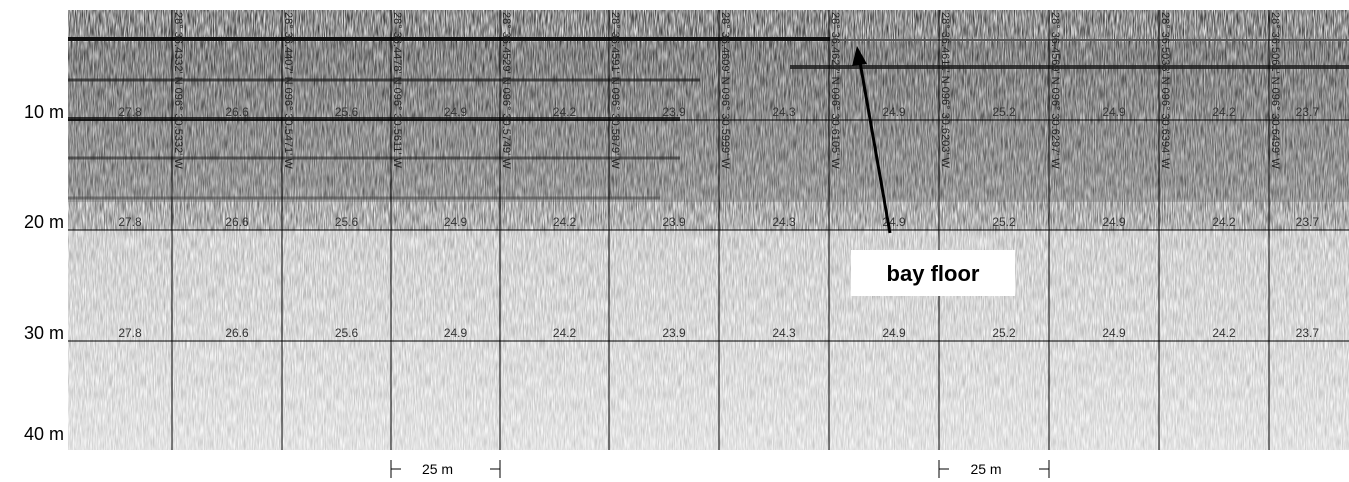 The width and height of the screenshot is (1349, 482). I want to click on position-label: 28° 36.5061' N 096° 30.6499' W, so click(1275, 90).